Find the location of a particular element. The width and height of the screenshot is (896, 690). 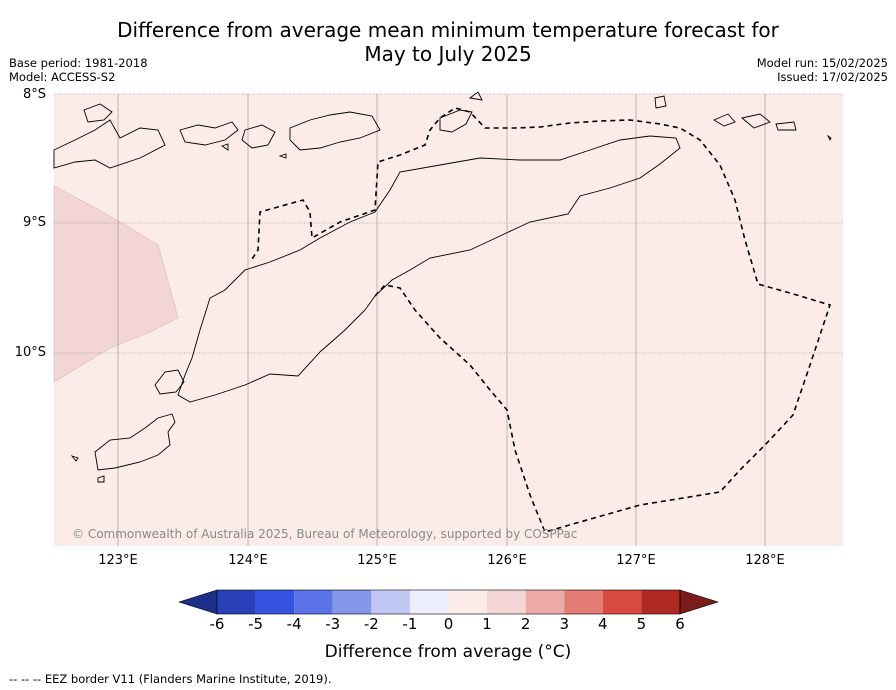

colorbar-tick-label: 3 is located at coordinates (564, 624).